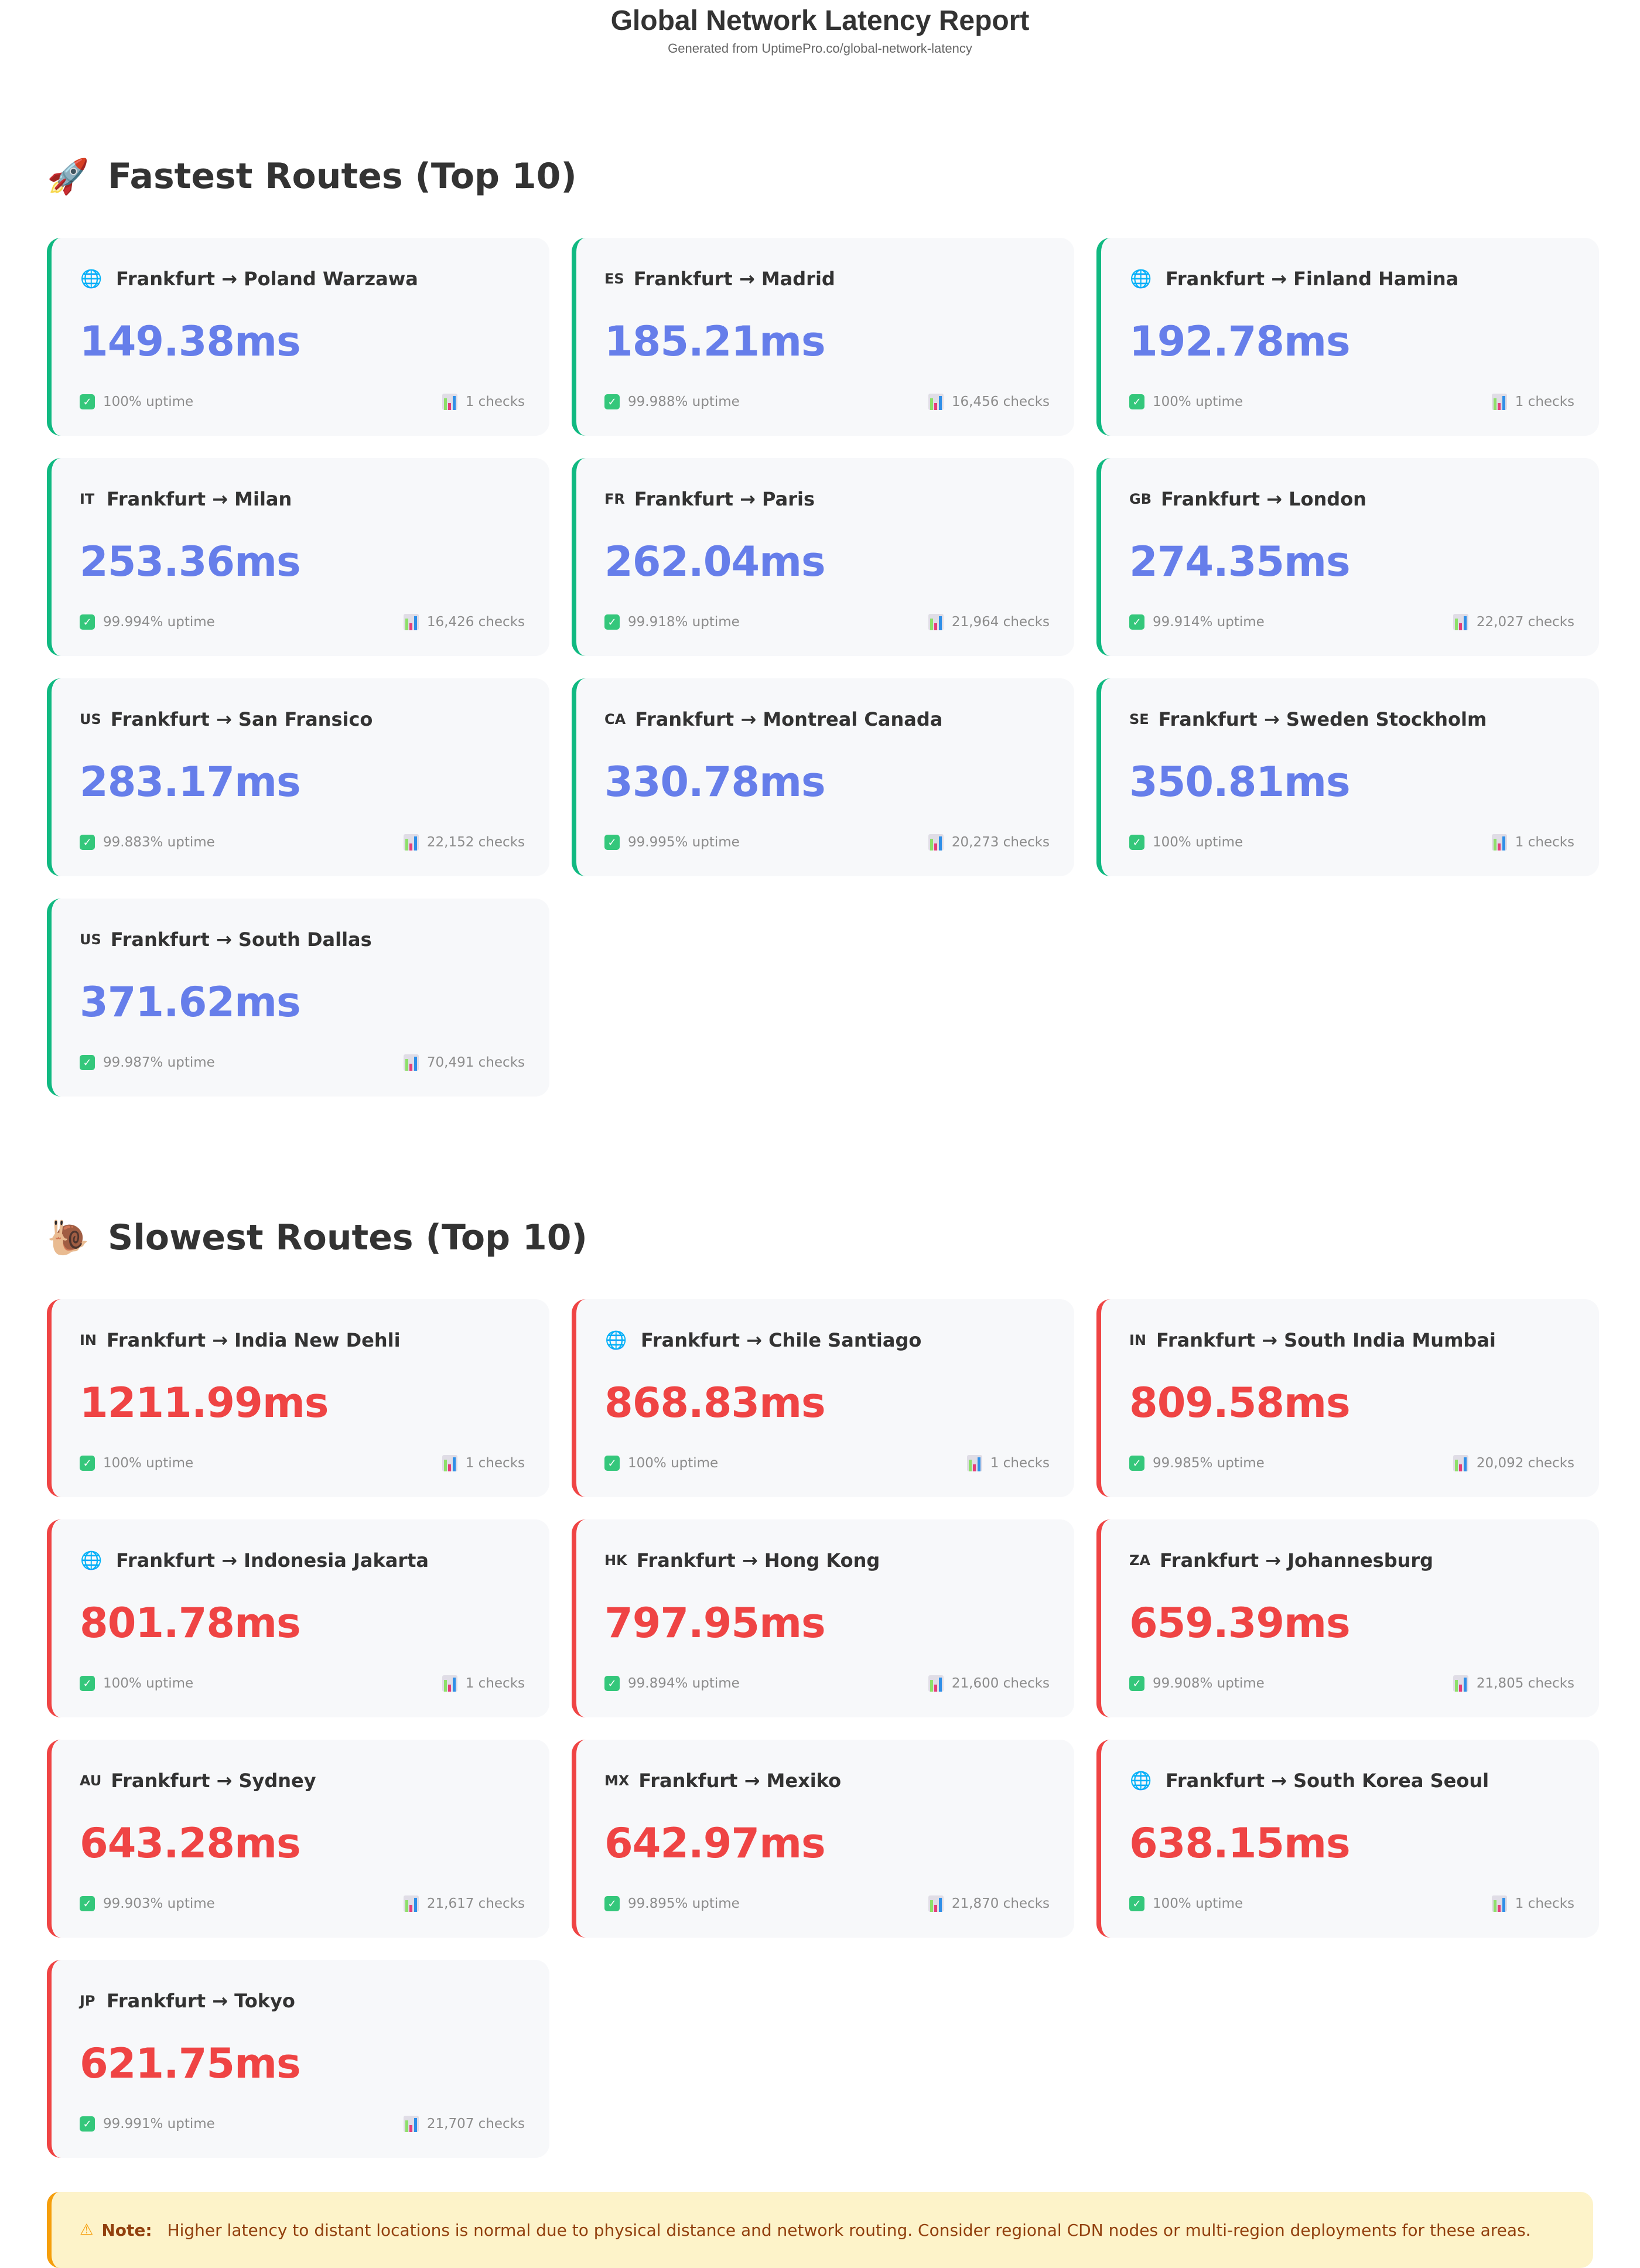 The image size is (1640, 2268). Describe the element at coordinates (1326, 1340) in the screenshot. I see `route-label: Frankfurt → South India Mumbai` at that location.